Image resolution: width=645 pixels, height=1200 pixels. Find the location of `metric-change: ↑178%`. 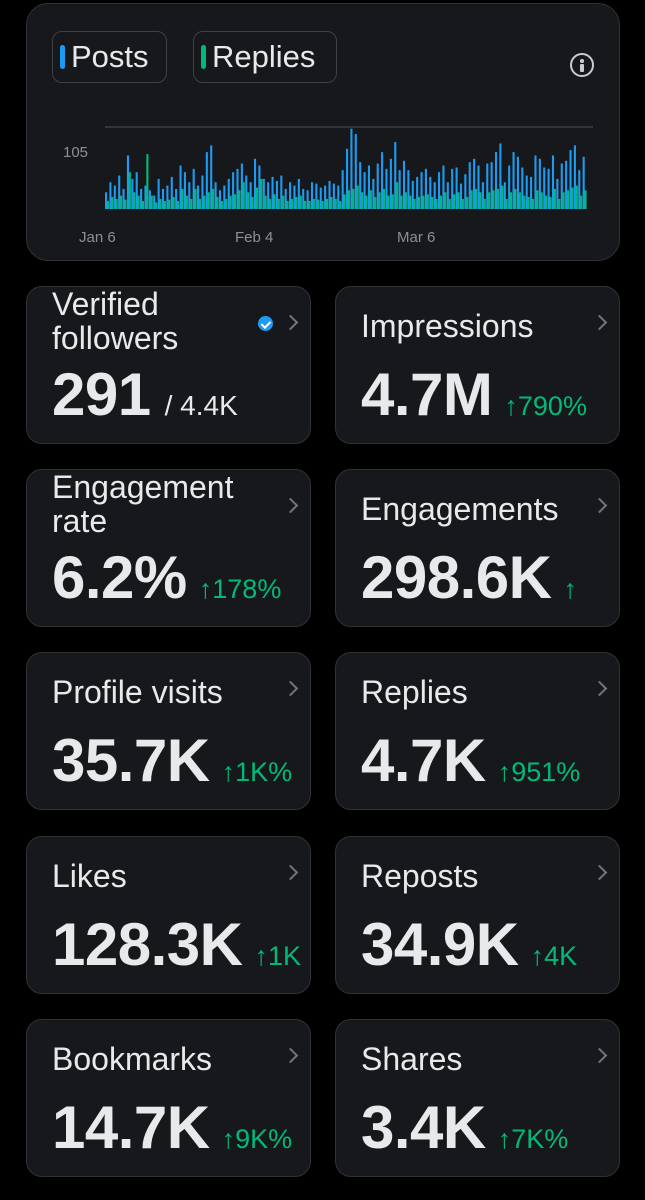

metric-change: ↑178% is located at coordinates (240, 589).